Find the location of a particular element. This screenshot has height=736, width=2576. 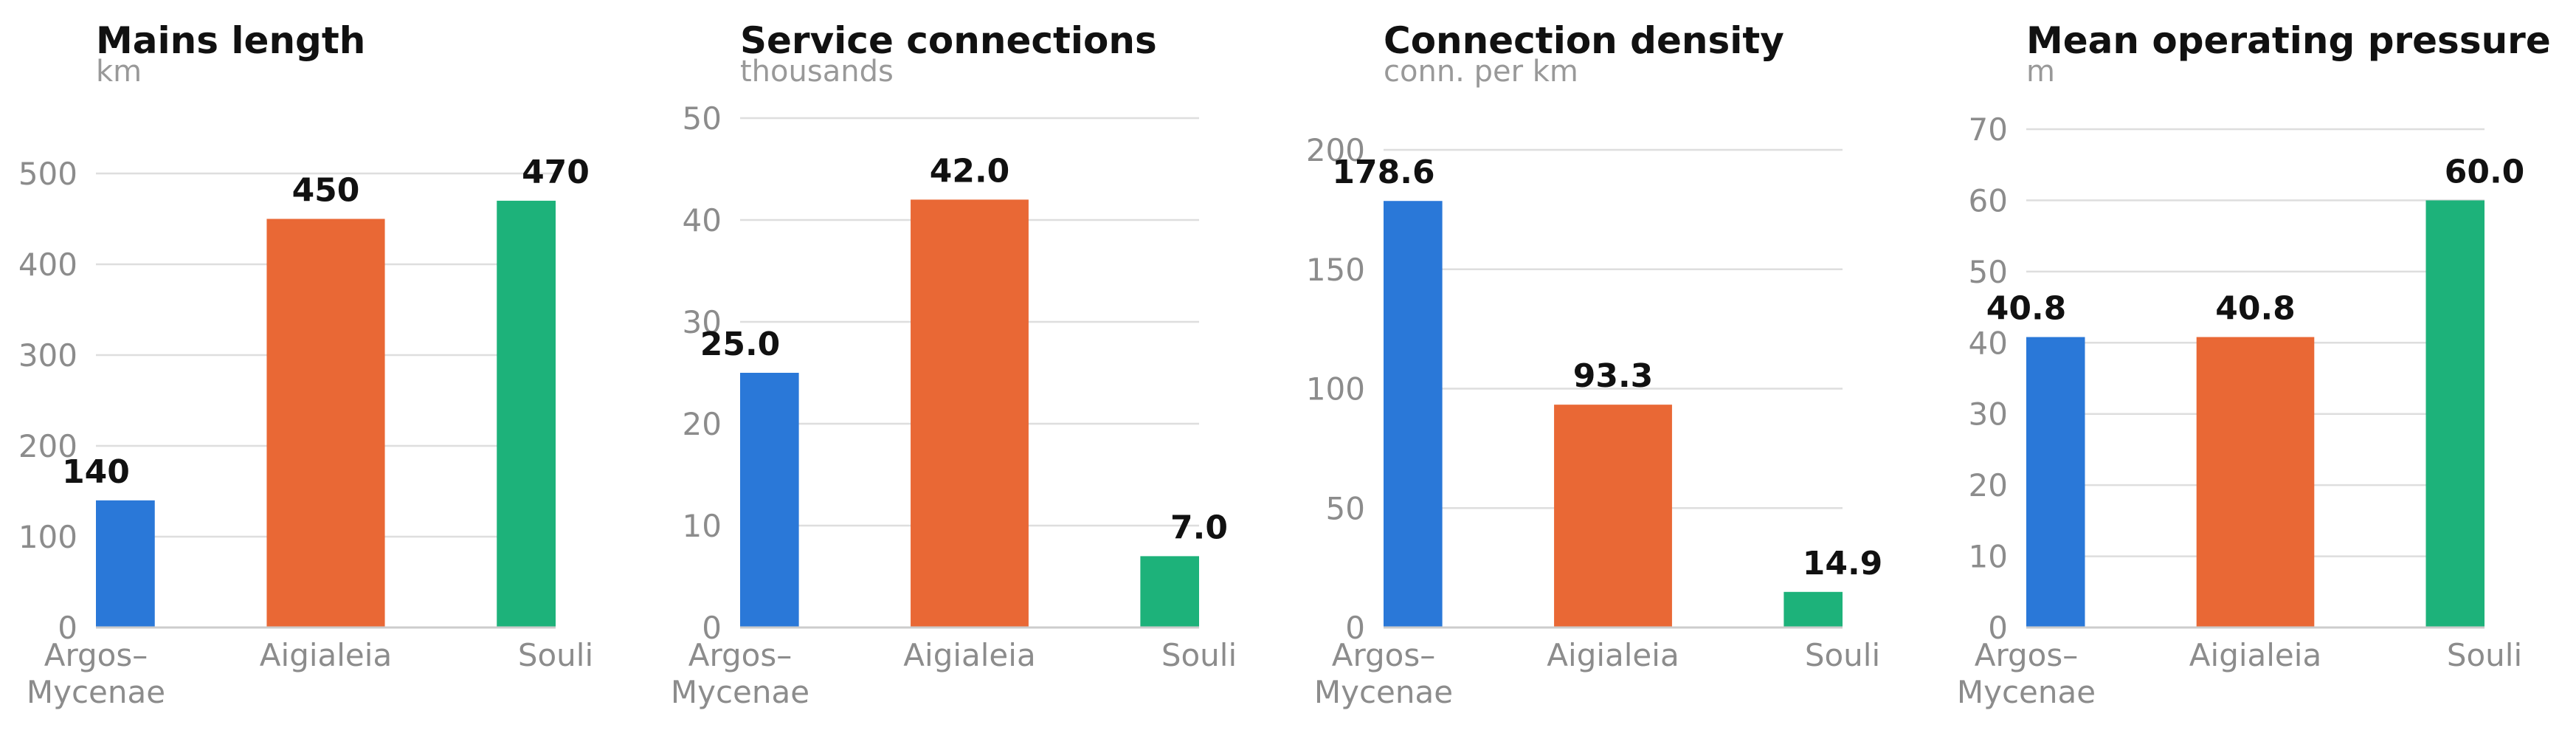

y-tick-label: 500 is located at coordinates (47, 174).